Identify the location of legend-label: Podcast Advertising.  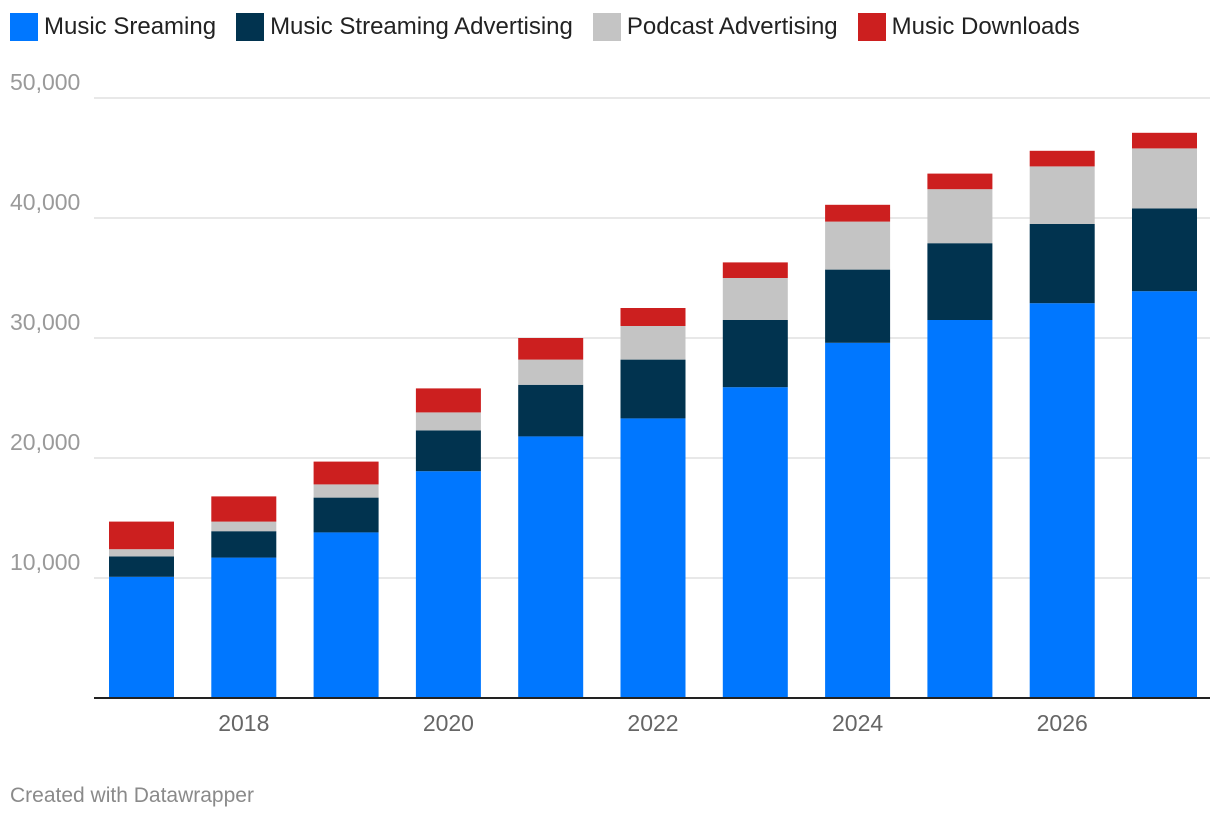
(732, 26).